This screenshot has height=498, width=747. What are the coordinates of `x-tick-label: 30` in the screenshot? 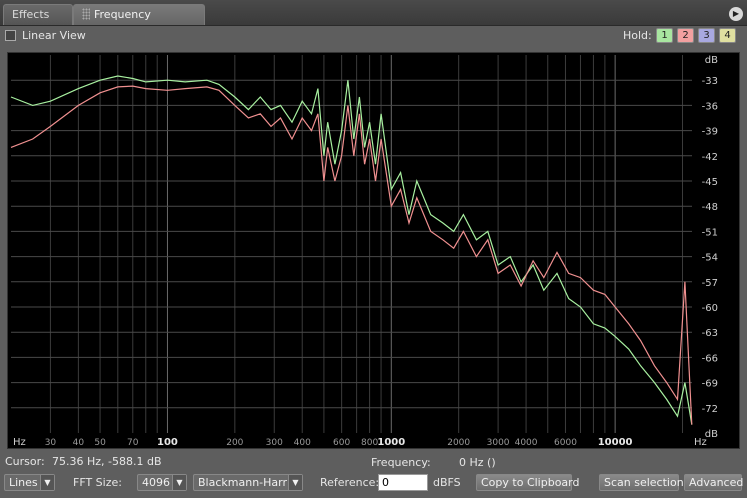 It's located at (51, 443).